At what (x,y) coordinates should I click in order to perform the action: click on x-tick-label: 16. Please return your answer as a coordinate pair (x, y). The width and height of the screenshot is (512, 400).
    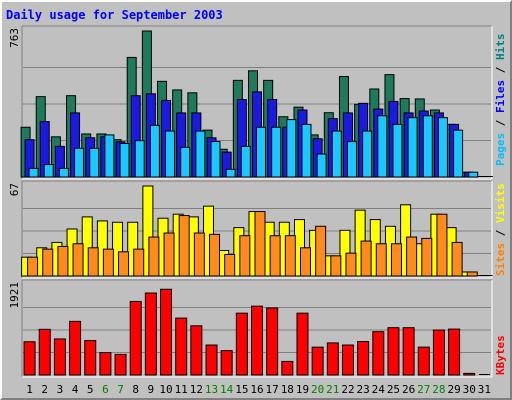
    Looking at the image, I should click on (256, 389).